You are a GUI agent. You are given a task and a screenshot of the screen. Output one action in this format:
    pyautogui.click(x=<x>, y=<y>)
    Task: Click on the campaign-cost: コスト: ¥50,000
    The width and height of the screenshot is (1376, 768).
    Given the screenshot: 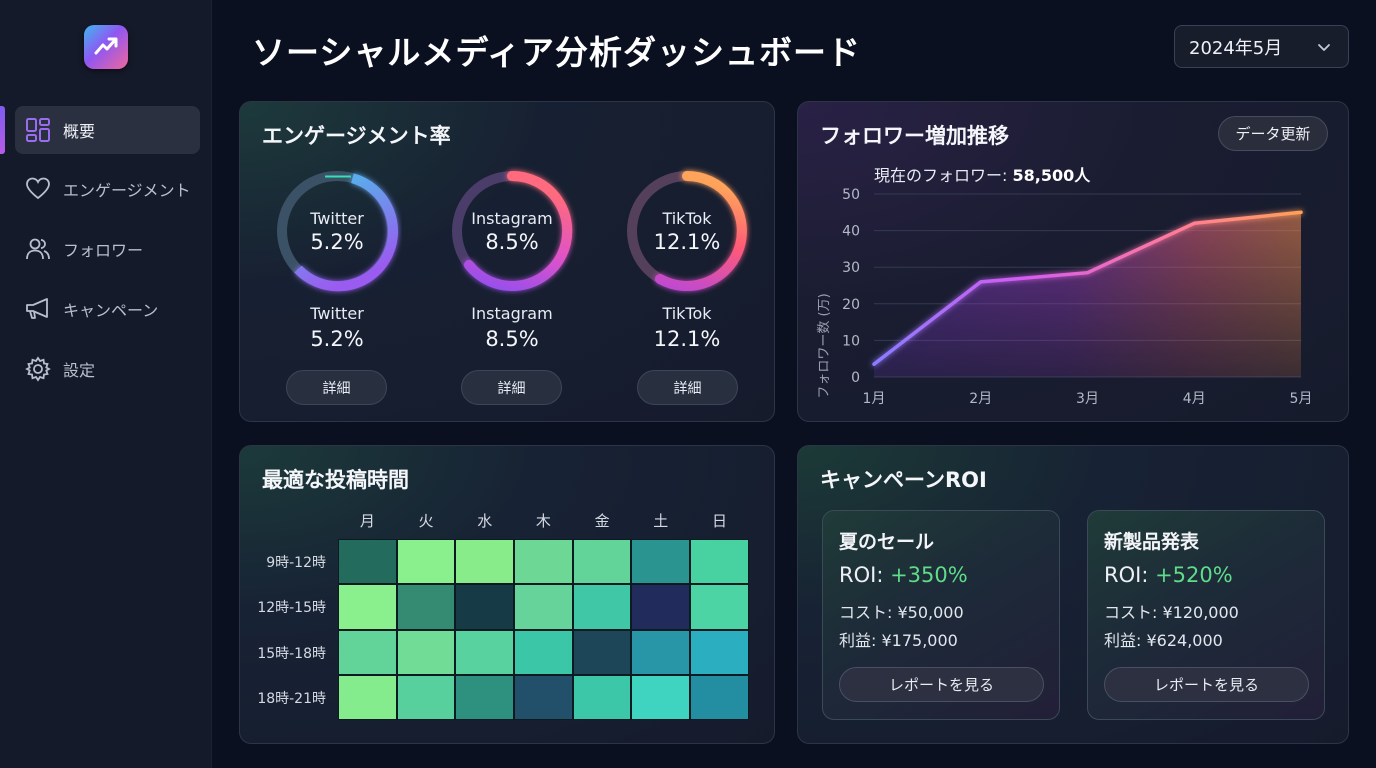 What is the action you would take?
    pyautogui.click(x=901, y=612)
    